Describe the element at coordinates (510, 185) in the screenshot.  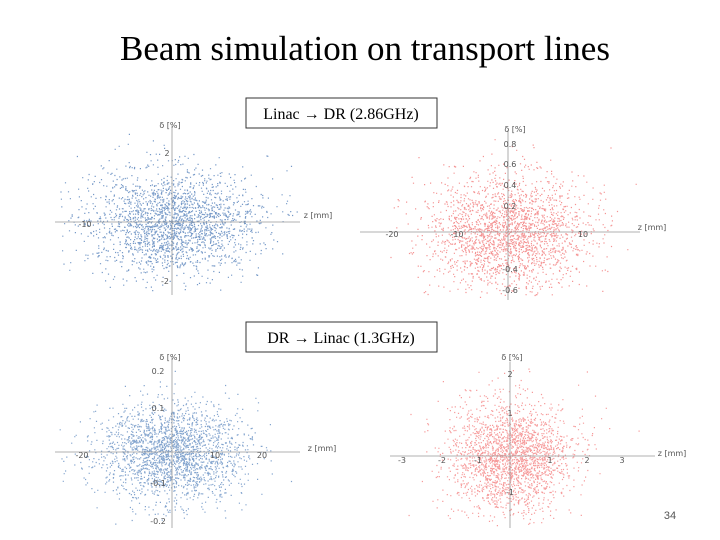
I see `tick-label: 0.4` at that location.